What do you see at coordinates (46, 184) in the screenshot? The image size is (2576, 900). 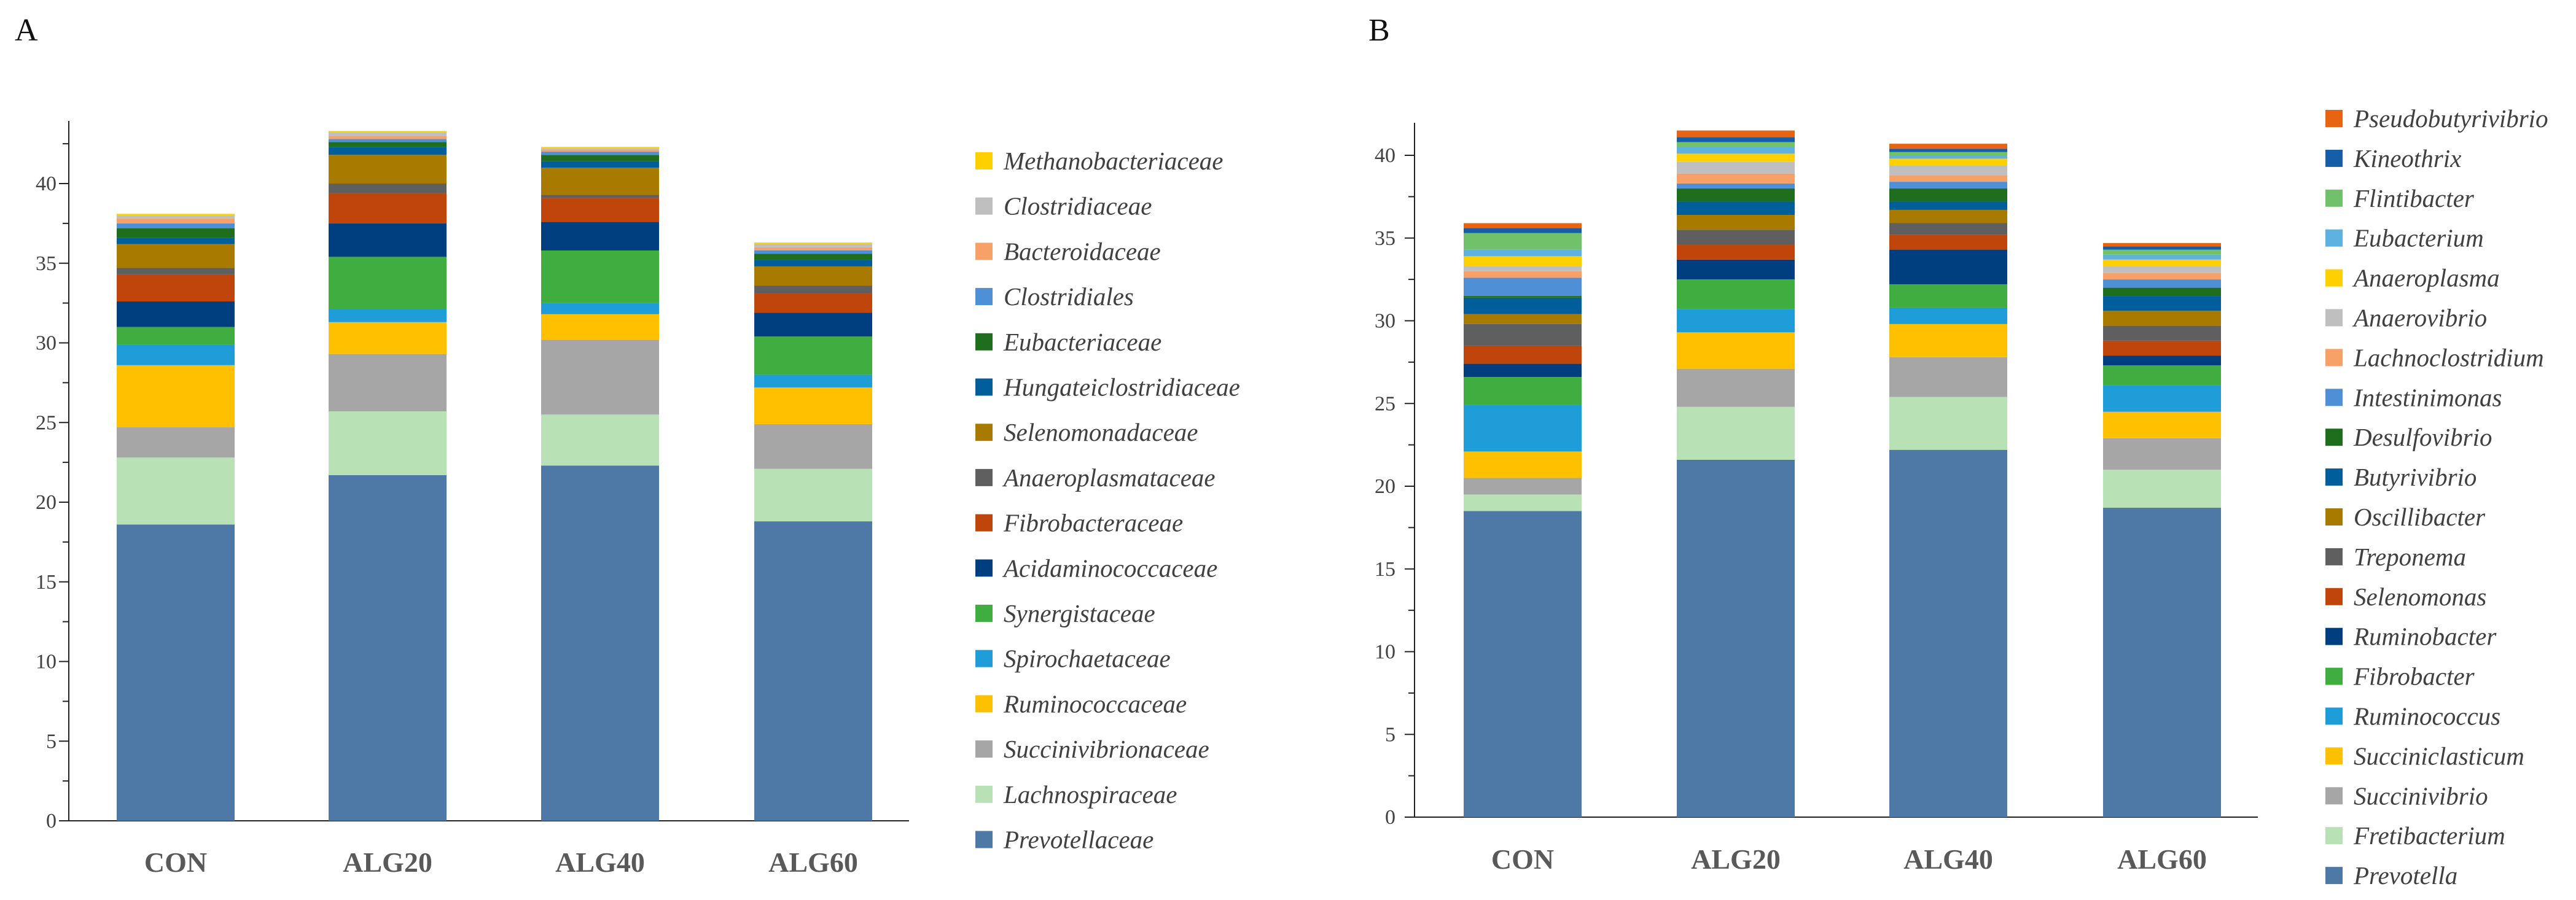 I see `panel-a-y-tick-label: 40` at bounding box center [46, 184].